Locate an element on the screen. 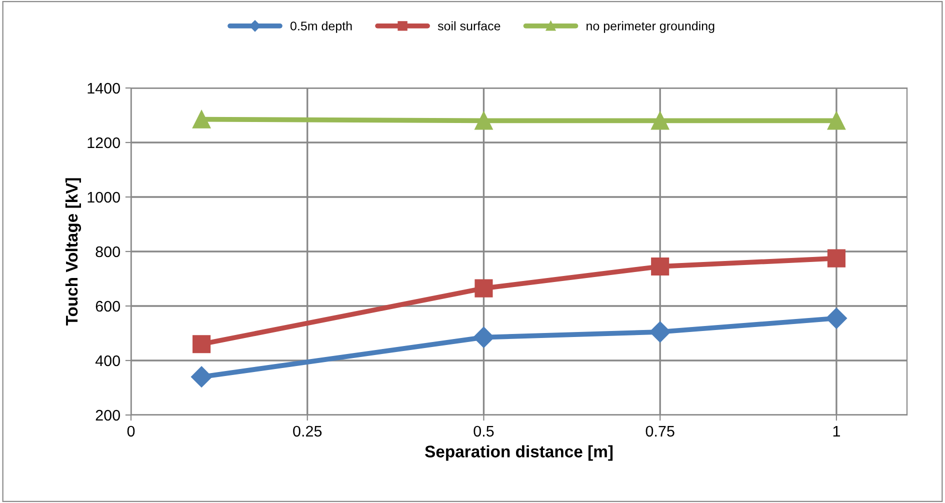 The image size is (945, 503). x-tick-label: 0.5 is located at coordinates (484, 431).